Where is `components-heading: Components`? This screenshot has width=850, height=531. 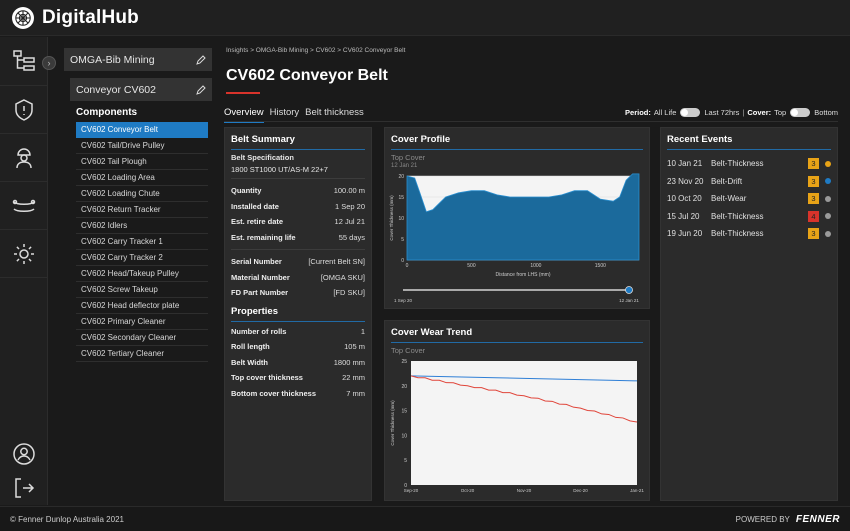
components-heading: Components is located at coordinates (107, 112).